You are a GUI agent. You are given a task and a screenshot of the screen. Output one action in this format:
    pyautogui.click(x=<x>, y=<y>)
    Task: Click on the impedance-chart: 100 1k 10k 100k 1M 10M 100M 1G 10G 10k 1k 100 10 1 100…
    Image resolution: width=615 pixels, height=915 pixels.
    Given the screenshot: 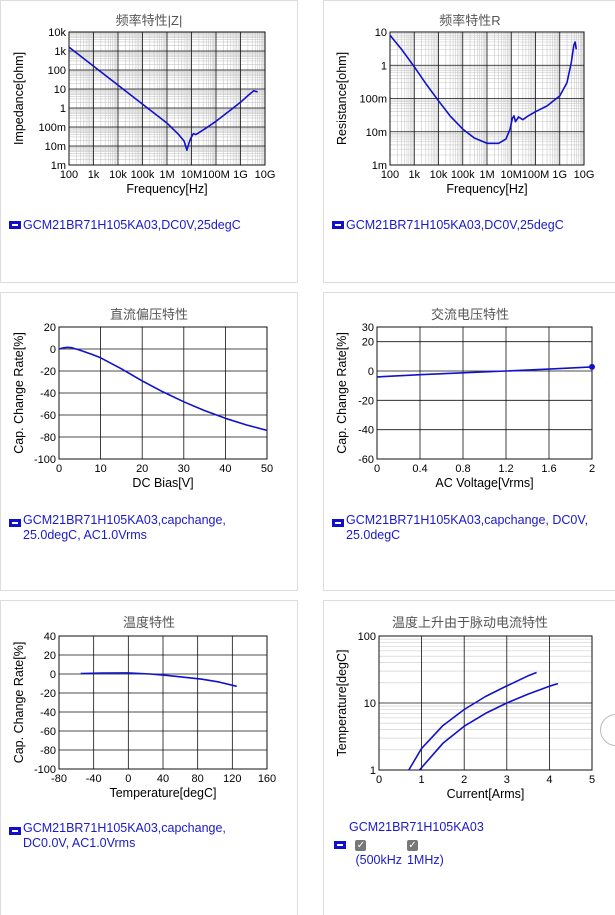 What is the action you would take?
    pyautogui.click(x=143, y=111)
    